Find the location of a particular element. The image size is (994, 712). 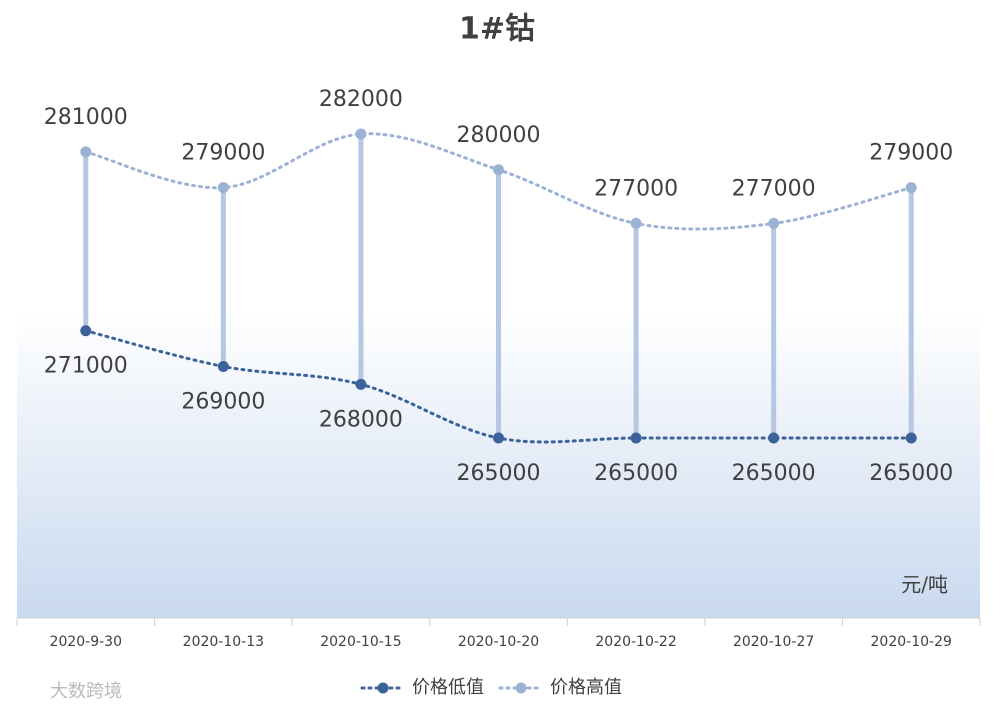

data-label: 280000 is located at coordinates (499, 135).